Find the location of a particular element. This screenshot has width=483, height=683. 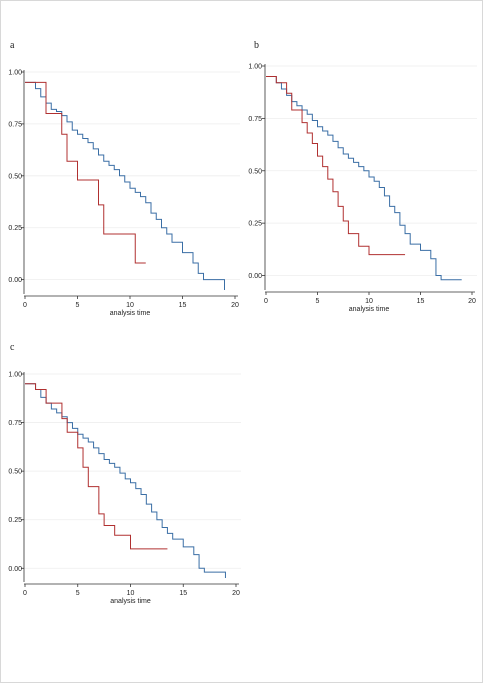

chart-a-y-tick-label: 0.00 is located at coordinates (15, 280).